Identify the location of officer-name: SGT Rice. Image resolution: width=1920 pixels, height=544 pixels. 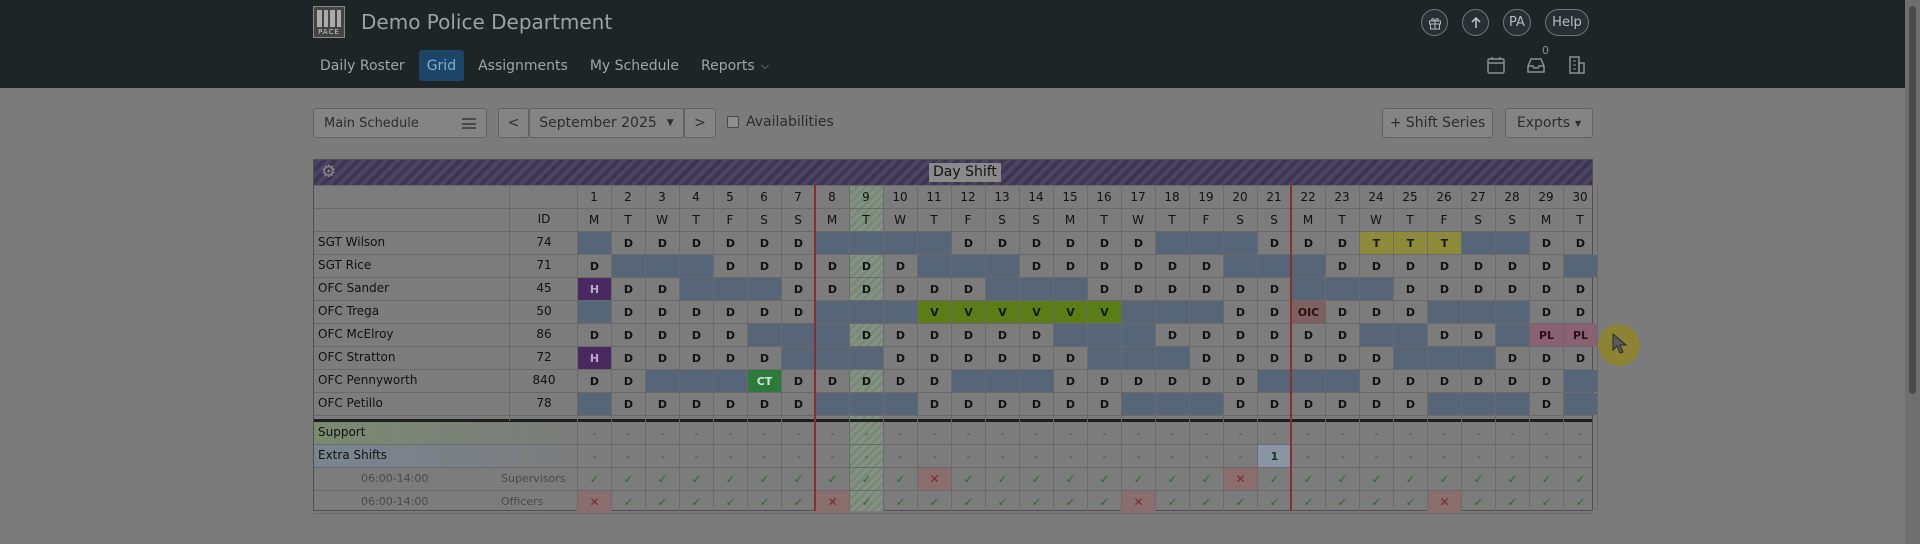
(345, 265).